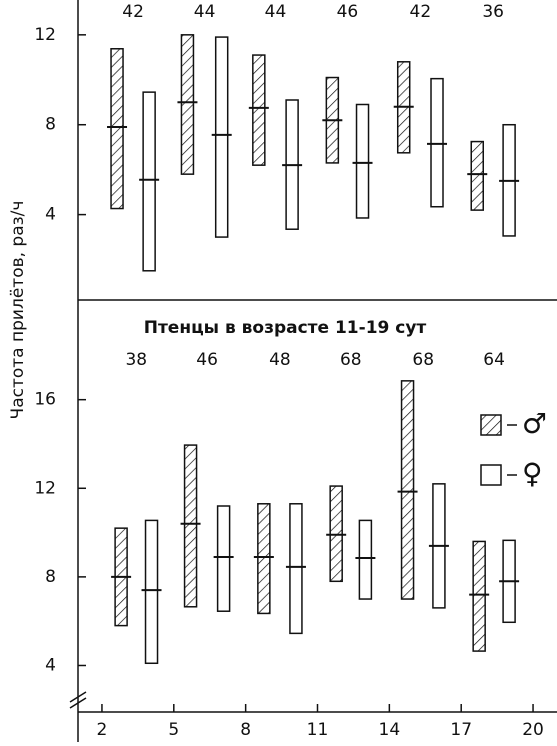  What do you see at coordinates (18, 310) in the screenshot?
I see `y-label: Частота прилётов, раз/ч` at bounding box center [18, 310].